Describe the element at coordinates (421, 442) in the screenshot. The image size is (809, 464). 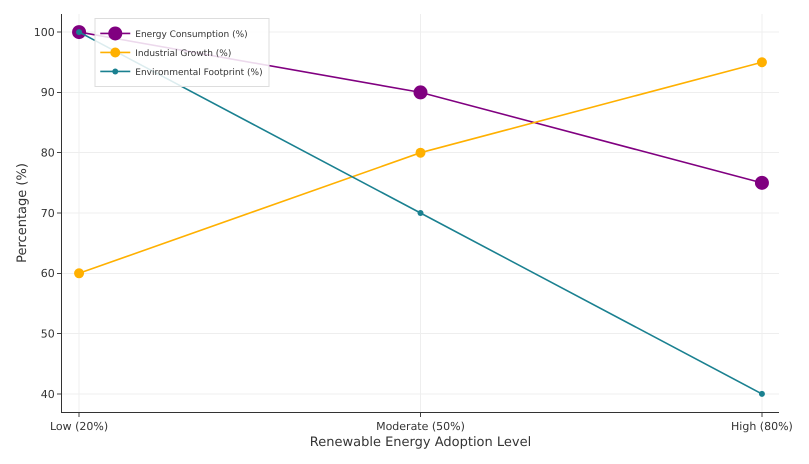
I see `x-axis-title: Renewable Energy Adoption Level` at that location.